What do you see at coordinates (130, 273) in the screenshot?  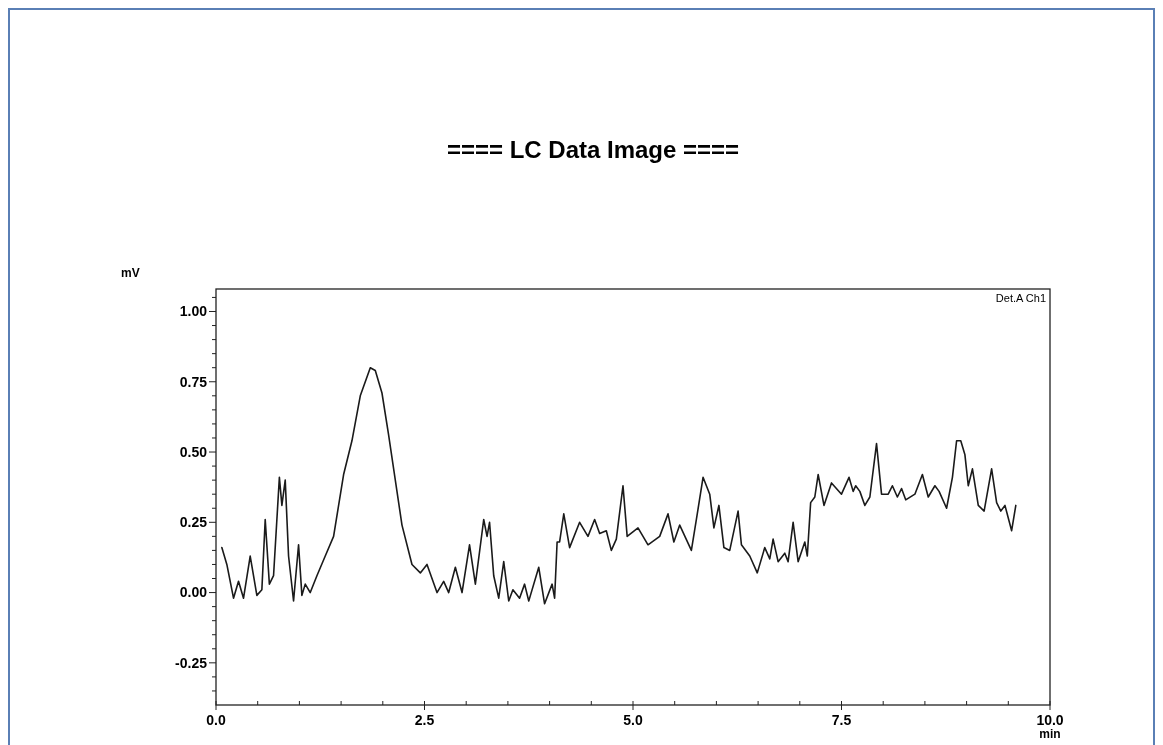 I see `y-axis-title: mV` at bounding box center [130, 273].